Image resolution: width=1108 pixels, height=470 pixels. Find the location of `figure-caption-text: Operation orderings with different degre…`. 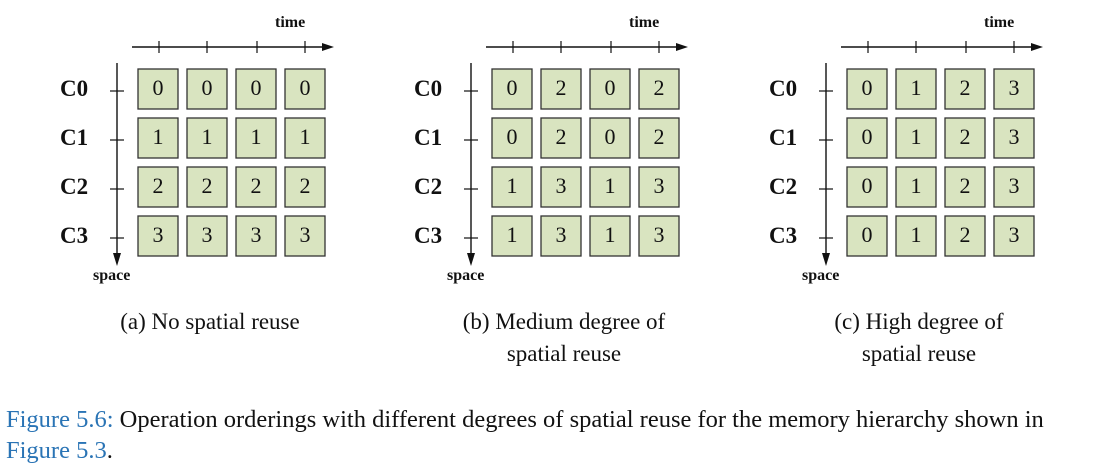

figure-caption-text: Operation orderings with different degre… is located at coordinates (578, 419).